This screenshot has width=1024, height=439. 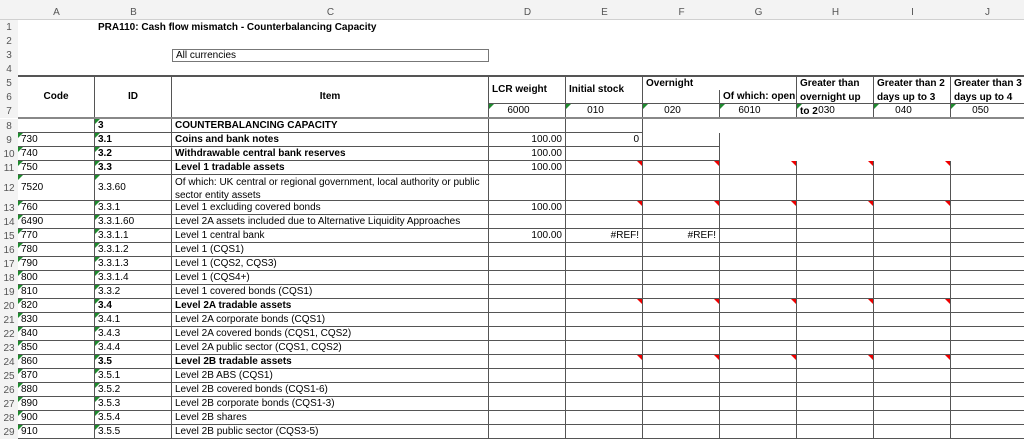 What do you see at coordinates (330, 126) in the screenshot?
I see `cell-item: COUNTERBALANCING CAPACITY` at bounding box center [330, 126].